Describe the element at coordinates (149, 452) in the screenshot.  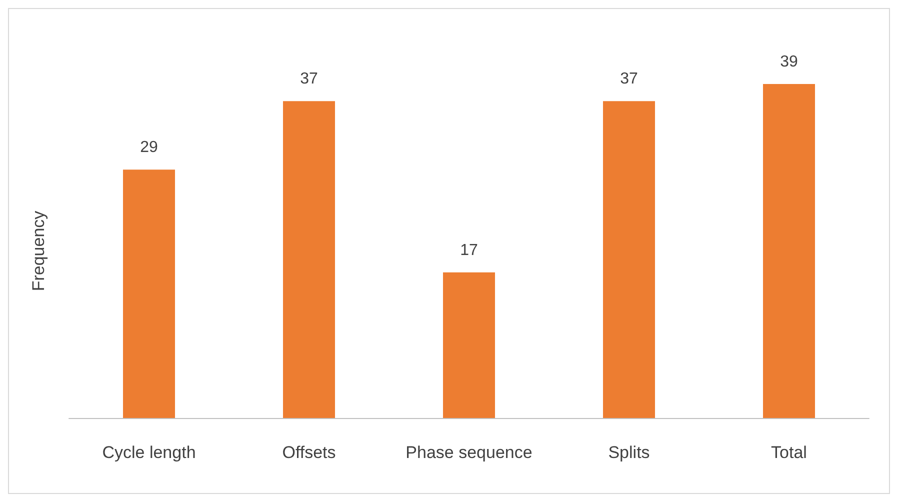
I see `x-tick-label: Cycle length` at that location.